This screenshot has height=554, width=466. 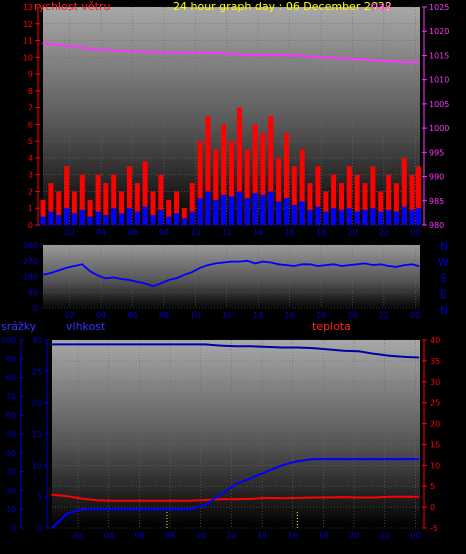 What do you see at coordinates (86, 326) in the screenshot?
I see `humidity-axis-label: vlhkost` at bounding box center [86, 326].